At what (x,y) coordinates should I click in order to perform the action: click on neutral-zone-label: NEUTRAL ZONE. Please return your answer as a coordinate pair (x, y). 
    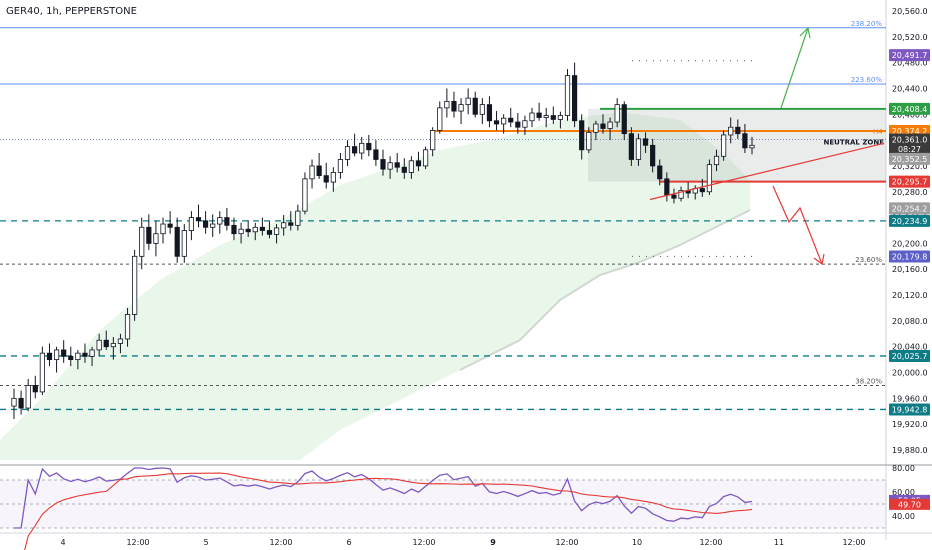
    Looking at the image, I should click on (854, 142).